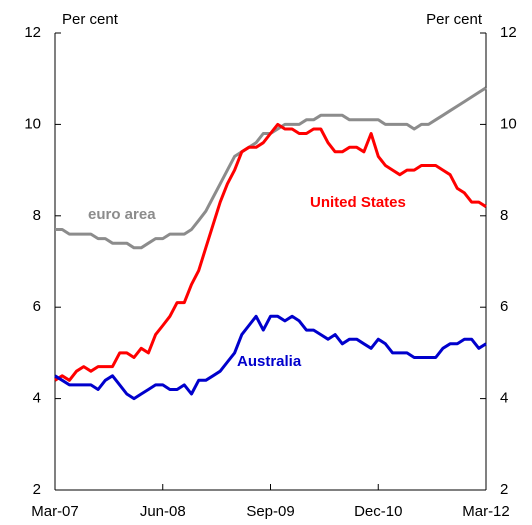  I want to click on series-label: United States, so click(358, 202).